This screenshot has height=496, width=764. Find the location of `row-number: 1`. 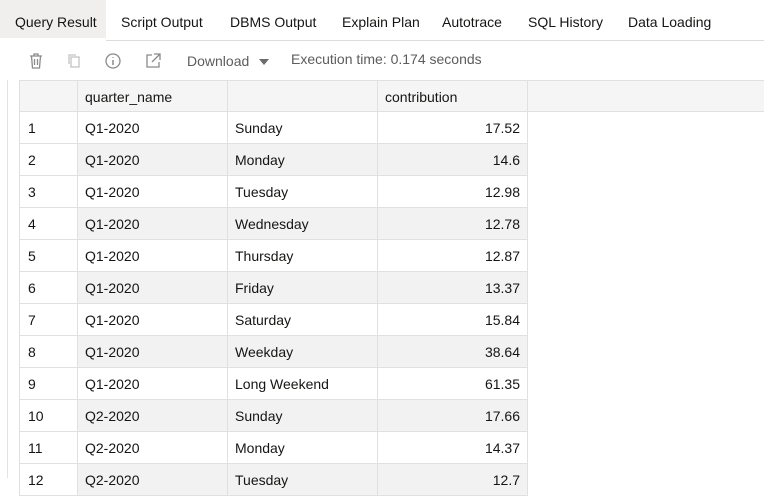

row-number: 1 is located at coordinates (48, 128).